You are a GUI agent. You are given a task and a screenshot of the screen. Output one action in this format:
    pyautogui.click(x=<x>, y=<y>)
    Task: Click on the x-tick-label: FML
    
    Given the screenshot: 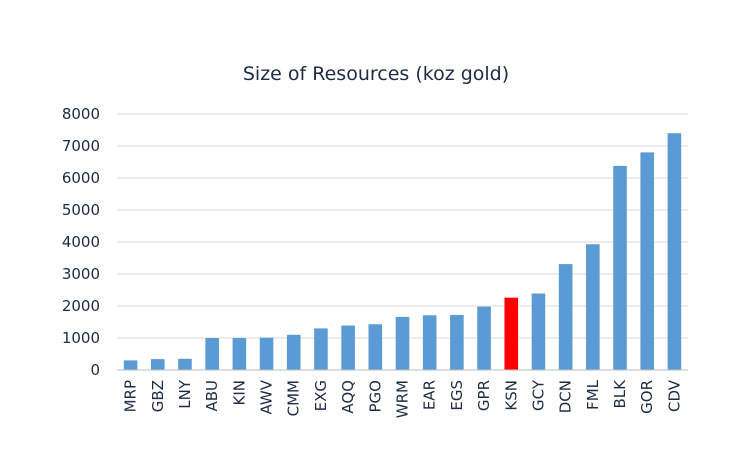 What is the action you would take?
    pyautogui.click(x=593, y=394)
    